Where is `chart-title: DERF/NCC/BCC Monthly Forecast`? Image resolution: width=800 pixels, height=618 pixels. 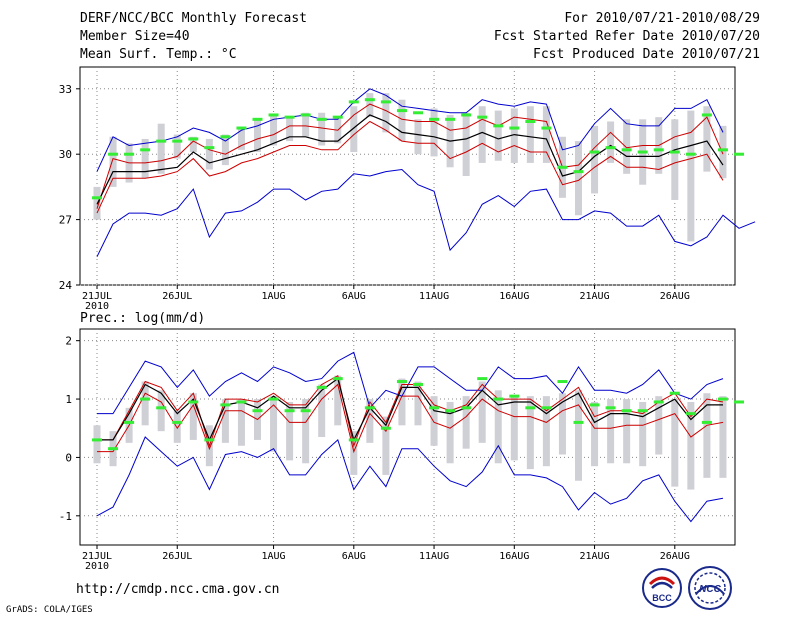 chart-title: DERF/NCC/BCC Monthly Forecast is located at coordinates (193, 18).